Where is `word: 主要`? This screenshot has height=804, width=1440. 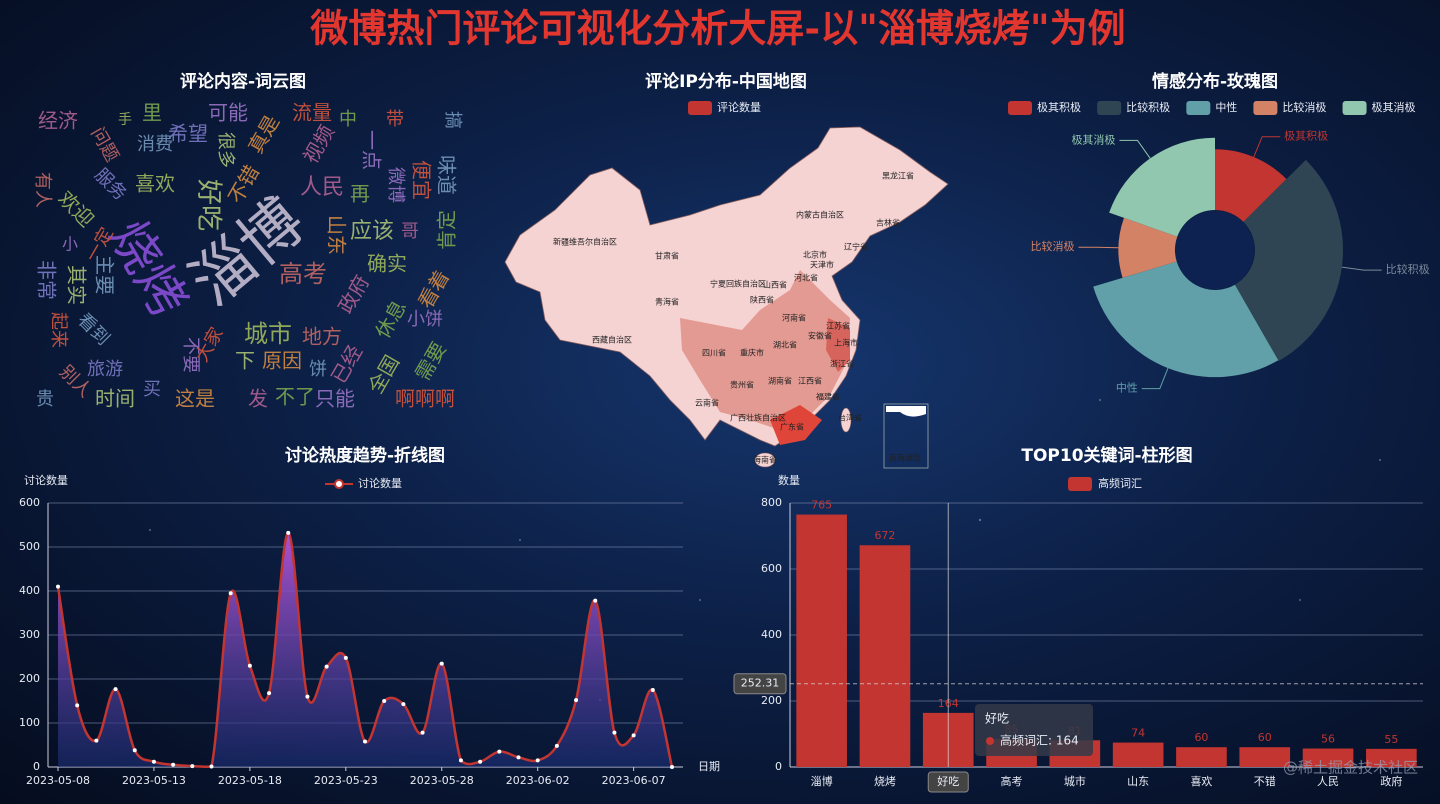
word: 主要 is located at coordinates (105, 275).